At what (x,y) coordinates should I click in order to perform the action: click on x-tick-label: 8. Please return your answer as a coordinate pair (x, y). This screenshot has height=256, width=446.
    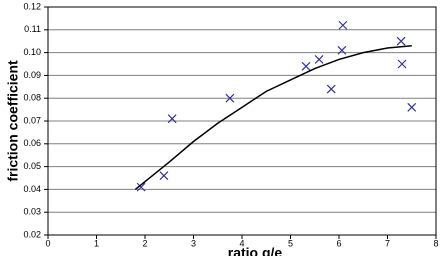
    Looking at the image, I should click on (435, 243).